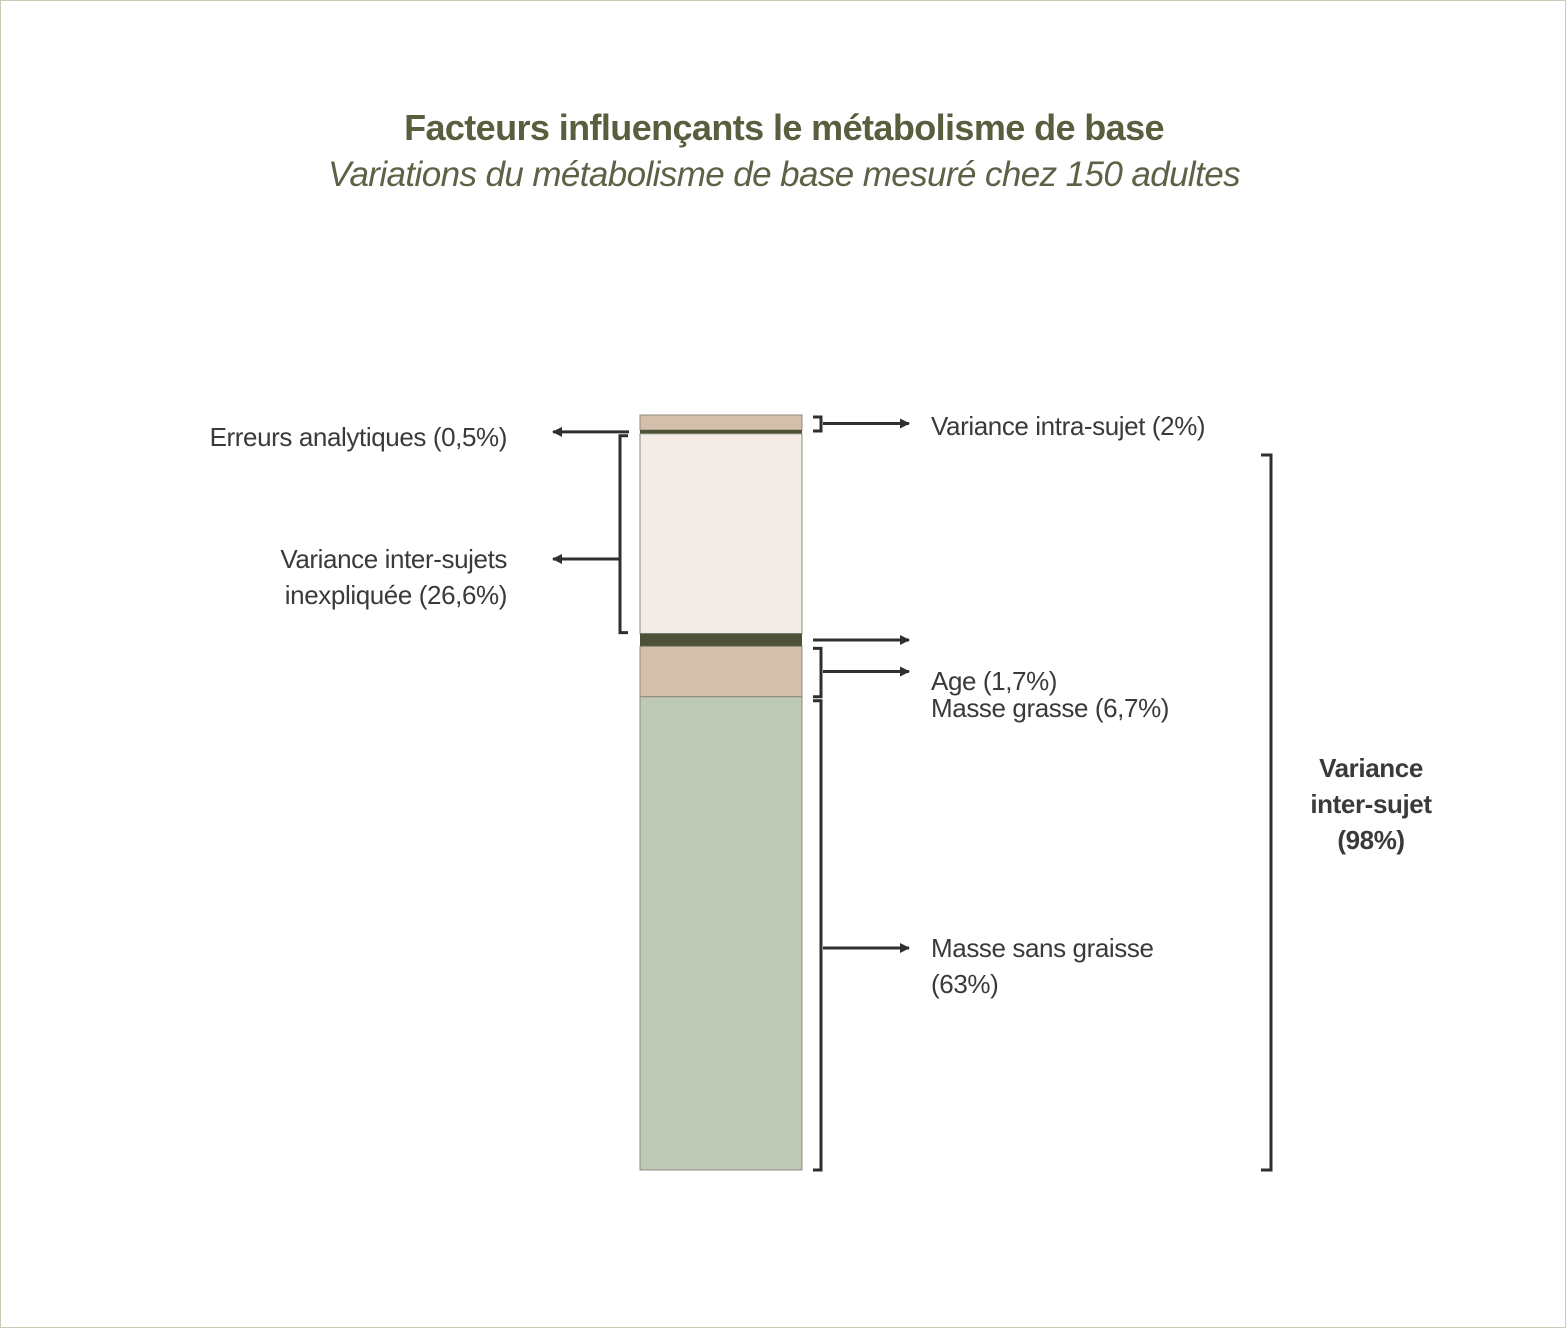 This screenshot has height=1328, width=1566. I want to click on bracket-masse-grasse, so click(818, 672).